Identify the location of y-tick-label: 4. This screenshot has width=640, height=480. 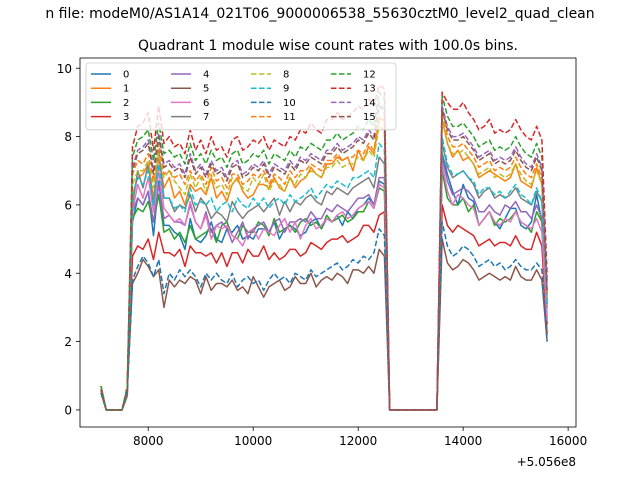
(68, 274).